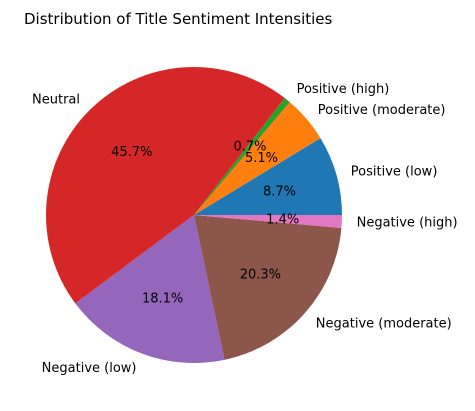 The image size is (475, 411). I want to click on pie-category-label-negative-high: Negative (high), so click(407, 223).